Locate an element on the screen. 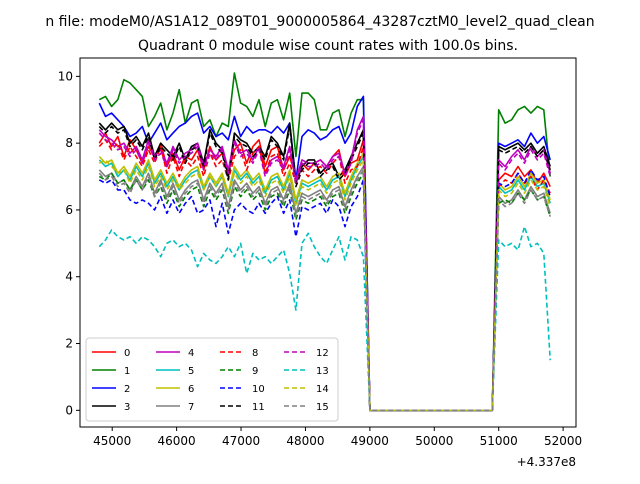 The image size is (640, 484). x-tick-label: 51000 is located at coordinates (499, 441).